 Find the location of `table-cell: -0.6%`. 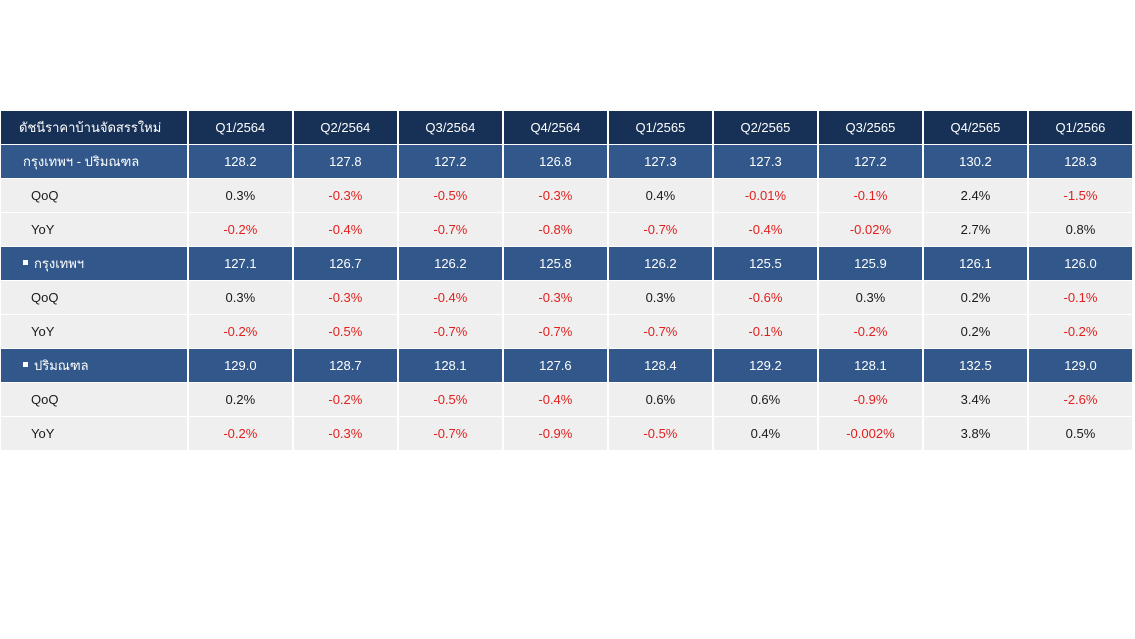

table-cell: -0.6% is located at coordinates (765, 297).